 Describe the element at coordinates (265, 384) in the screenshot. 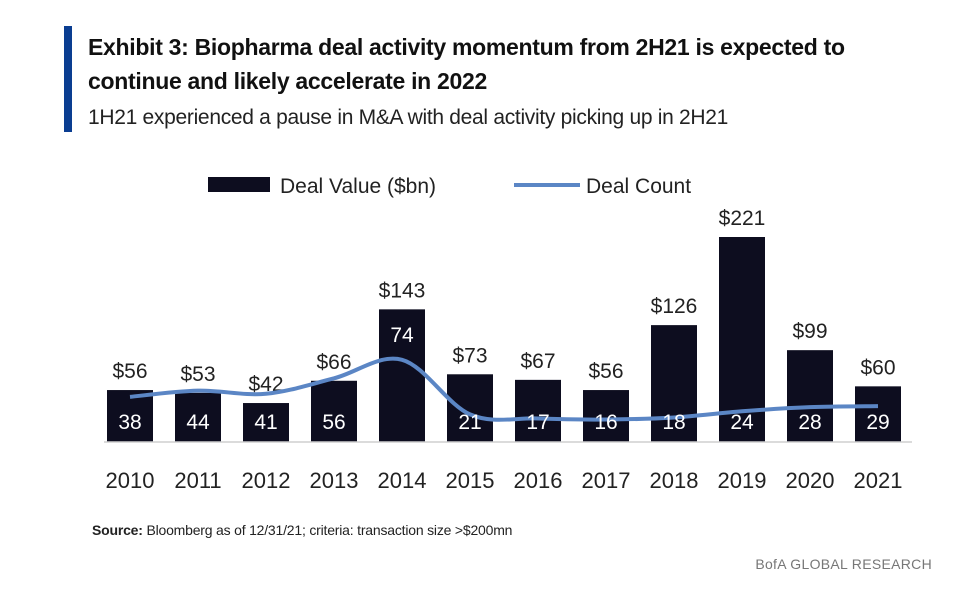

I see `bar-value-label-2012: $42` at that location.